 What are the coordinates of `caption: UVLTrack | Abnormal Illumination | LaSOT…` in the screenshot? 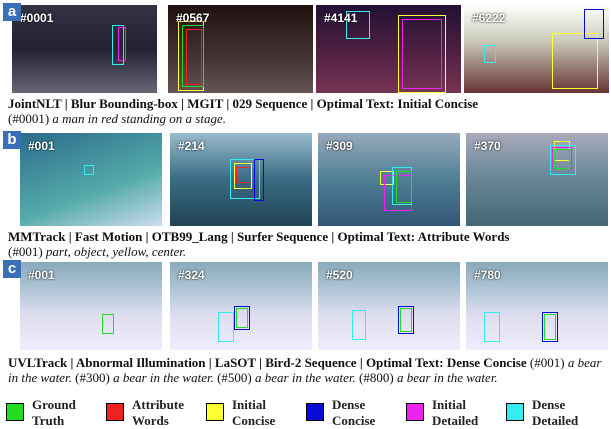 It's located at (308, 370).